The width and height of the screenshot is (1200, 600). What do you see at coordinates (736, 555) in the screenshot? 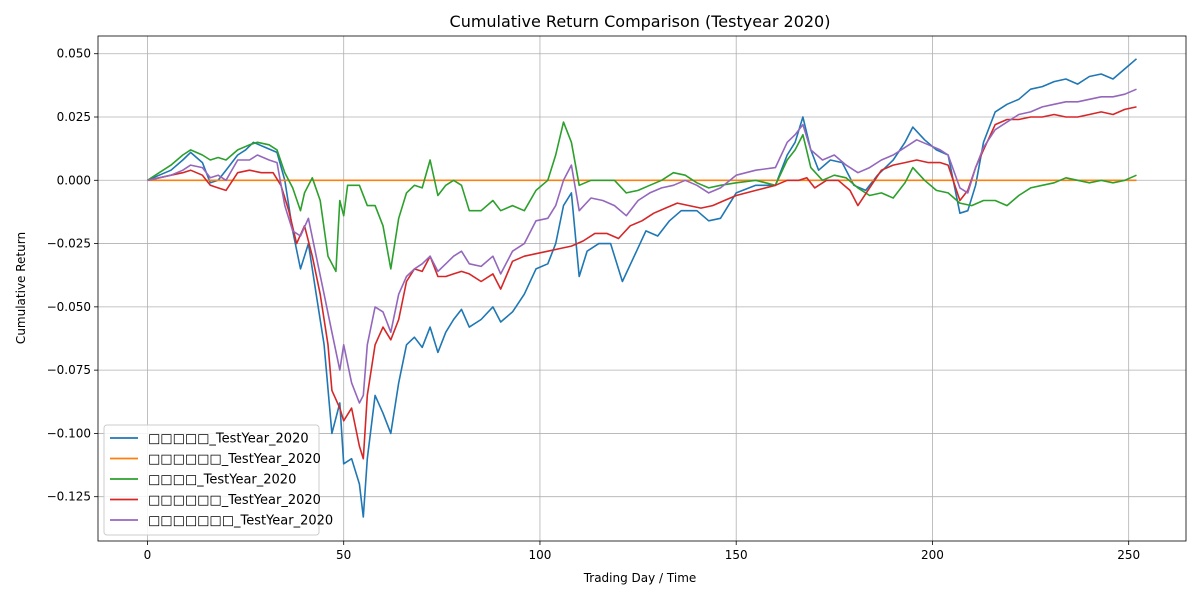
I see `x-tick-label: 150` at bounding box center [736, 555].